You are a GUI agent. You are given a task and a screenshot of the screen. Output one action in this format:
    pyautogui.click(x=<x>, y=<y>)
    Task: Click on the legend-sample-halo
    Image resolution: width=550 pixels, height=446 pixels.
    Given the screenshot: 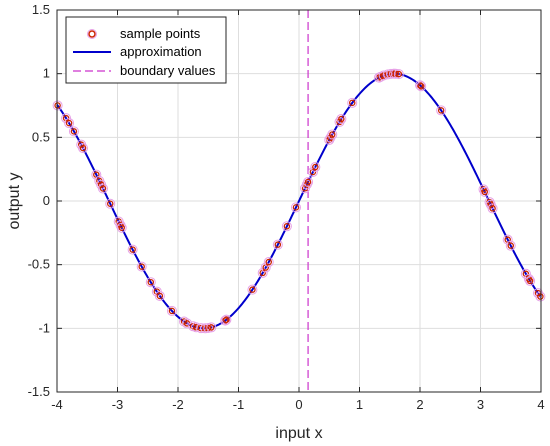 What is the action you would take?
    pyautogui.click(x=92, y=34)
    